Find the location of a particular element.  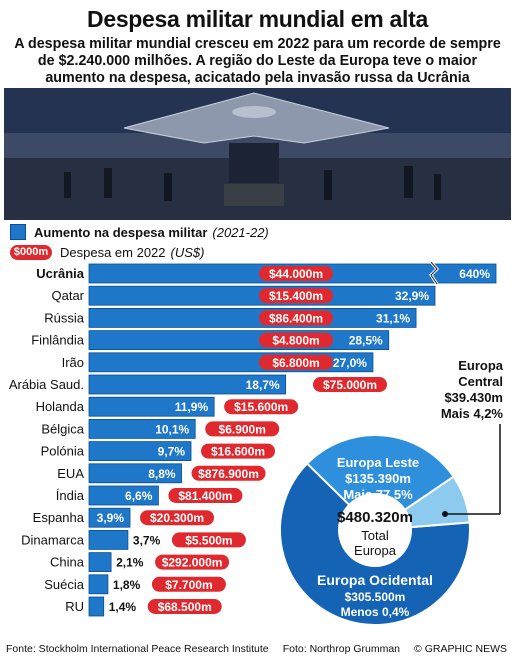

spending-label: $6.800m is located at coordinates (295, 363).